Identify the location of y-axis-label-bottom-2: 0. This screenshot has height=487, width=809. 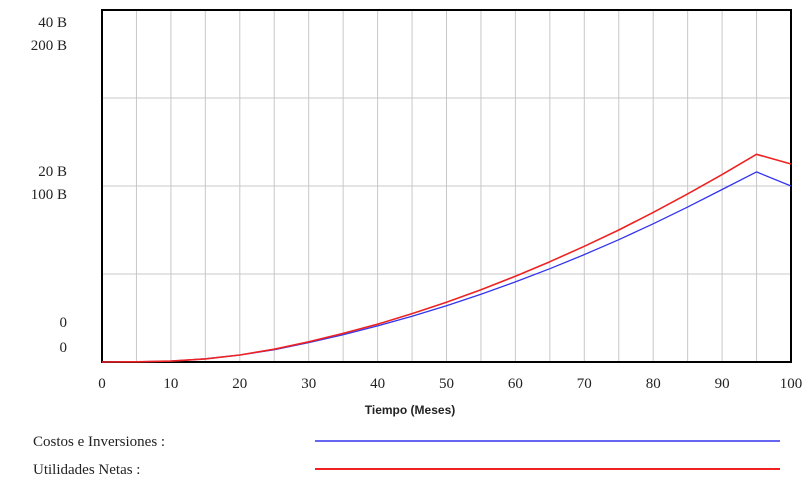
(64, 348).